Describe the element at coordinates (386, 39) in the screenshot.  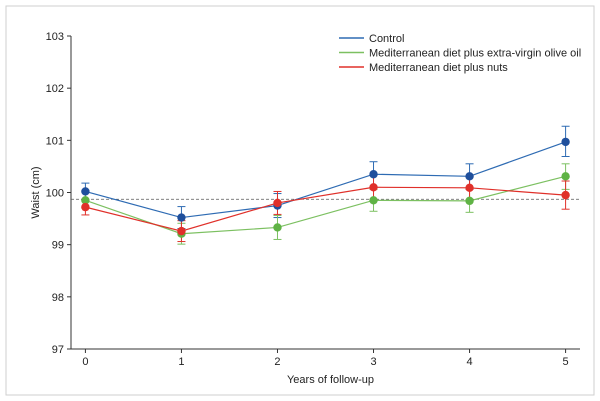
I see `legend-label: Control` at that location.